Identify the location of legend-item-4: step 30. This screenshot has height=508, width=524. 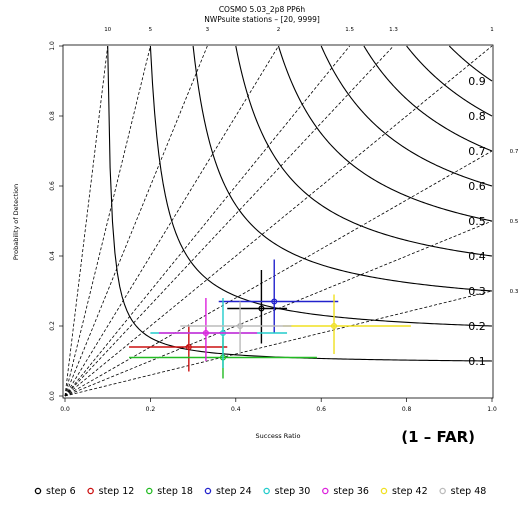
(287, 491).